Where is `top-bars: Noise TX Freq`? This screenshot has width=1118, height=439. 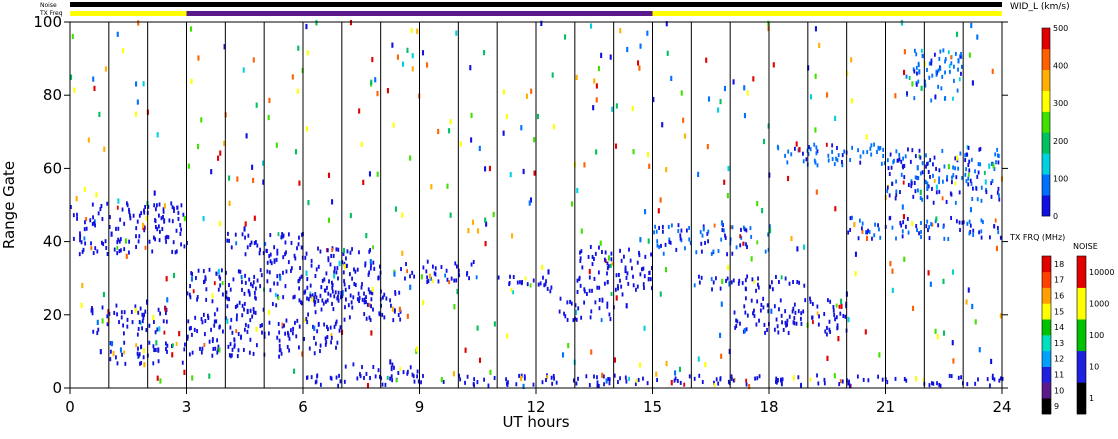
top-bars: Noise TX Freq is located at coordinates (520, 9).